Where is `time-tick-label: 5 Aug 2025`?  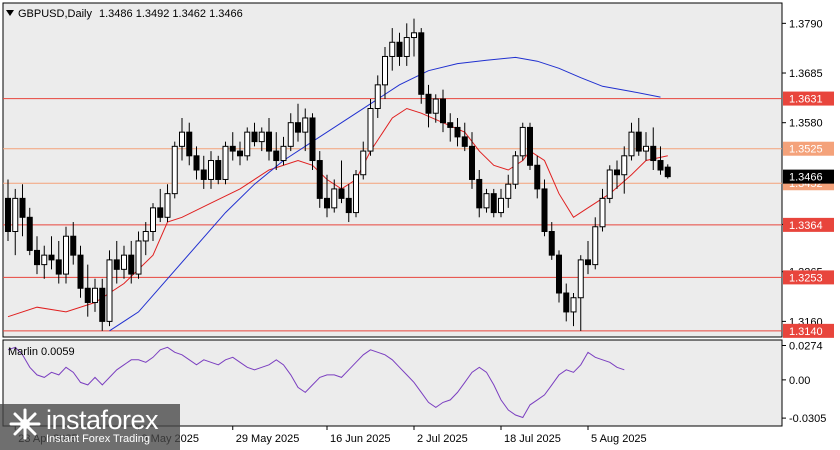
time-tick-label: 5 Aug 2025 is located at coordinates (619, 439).